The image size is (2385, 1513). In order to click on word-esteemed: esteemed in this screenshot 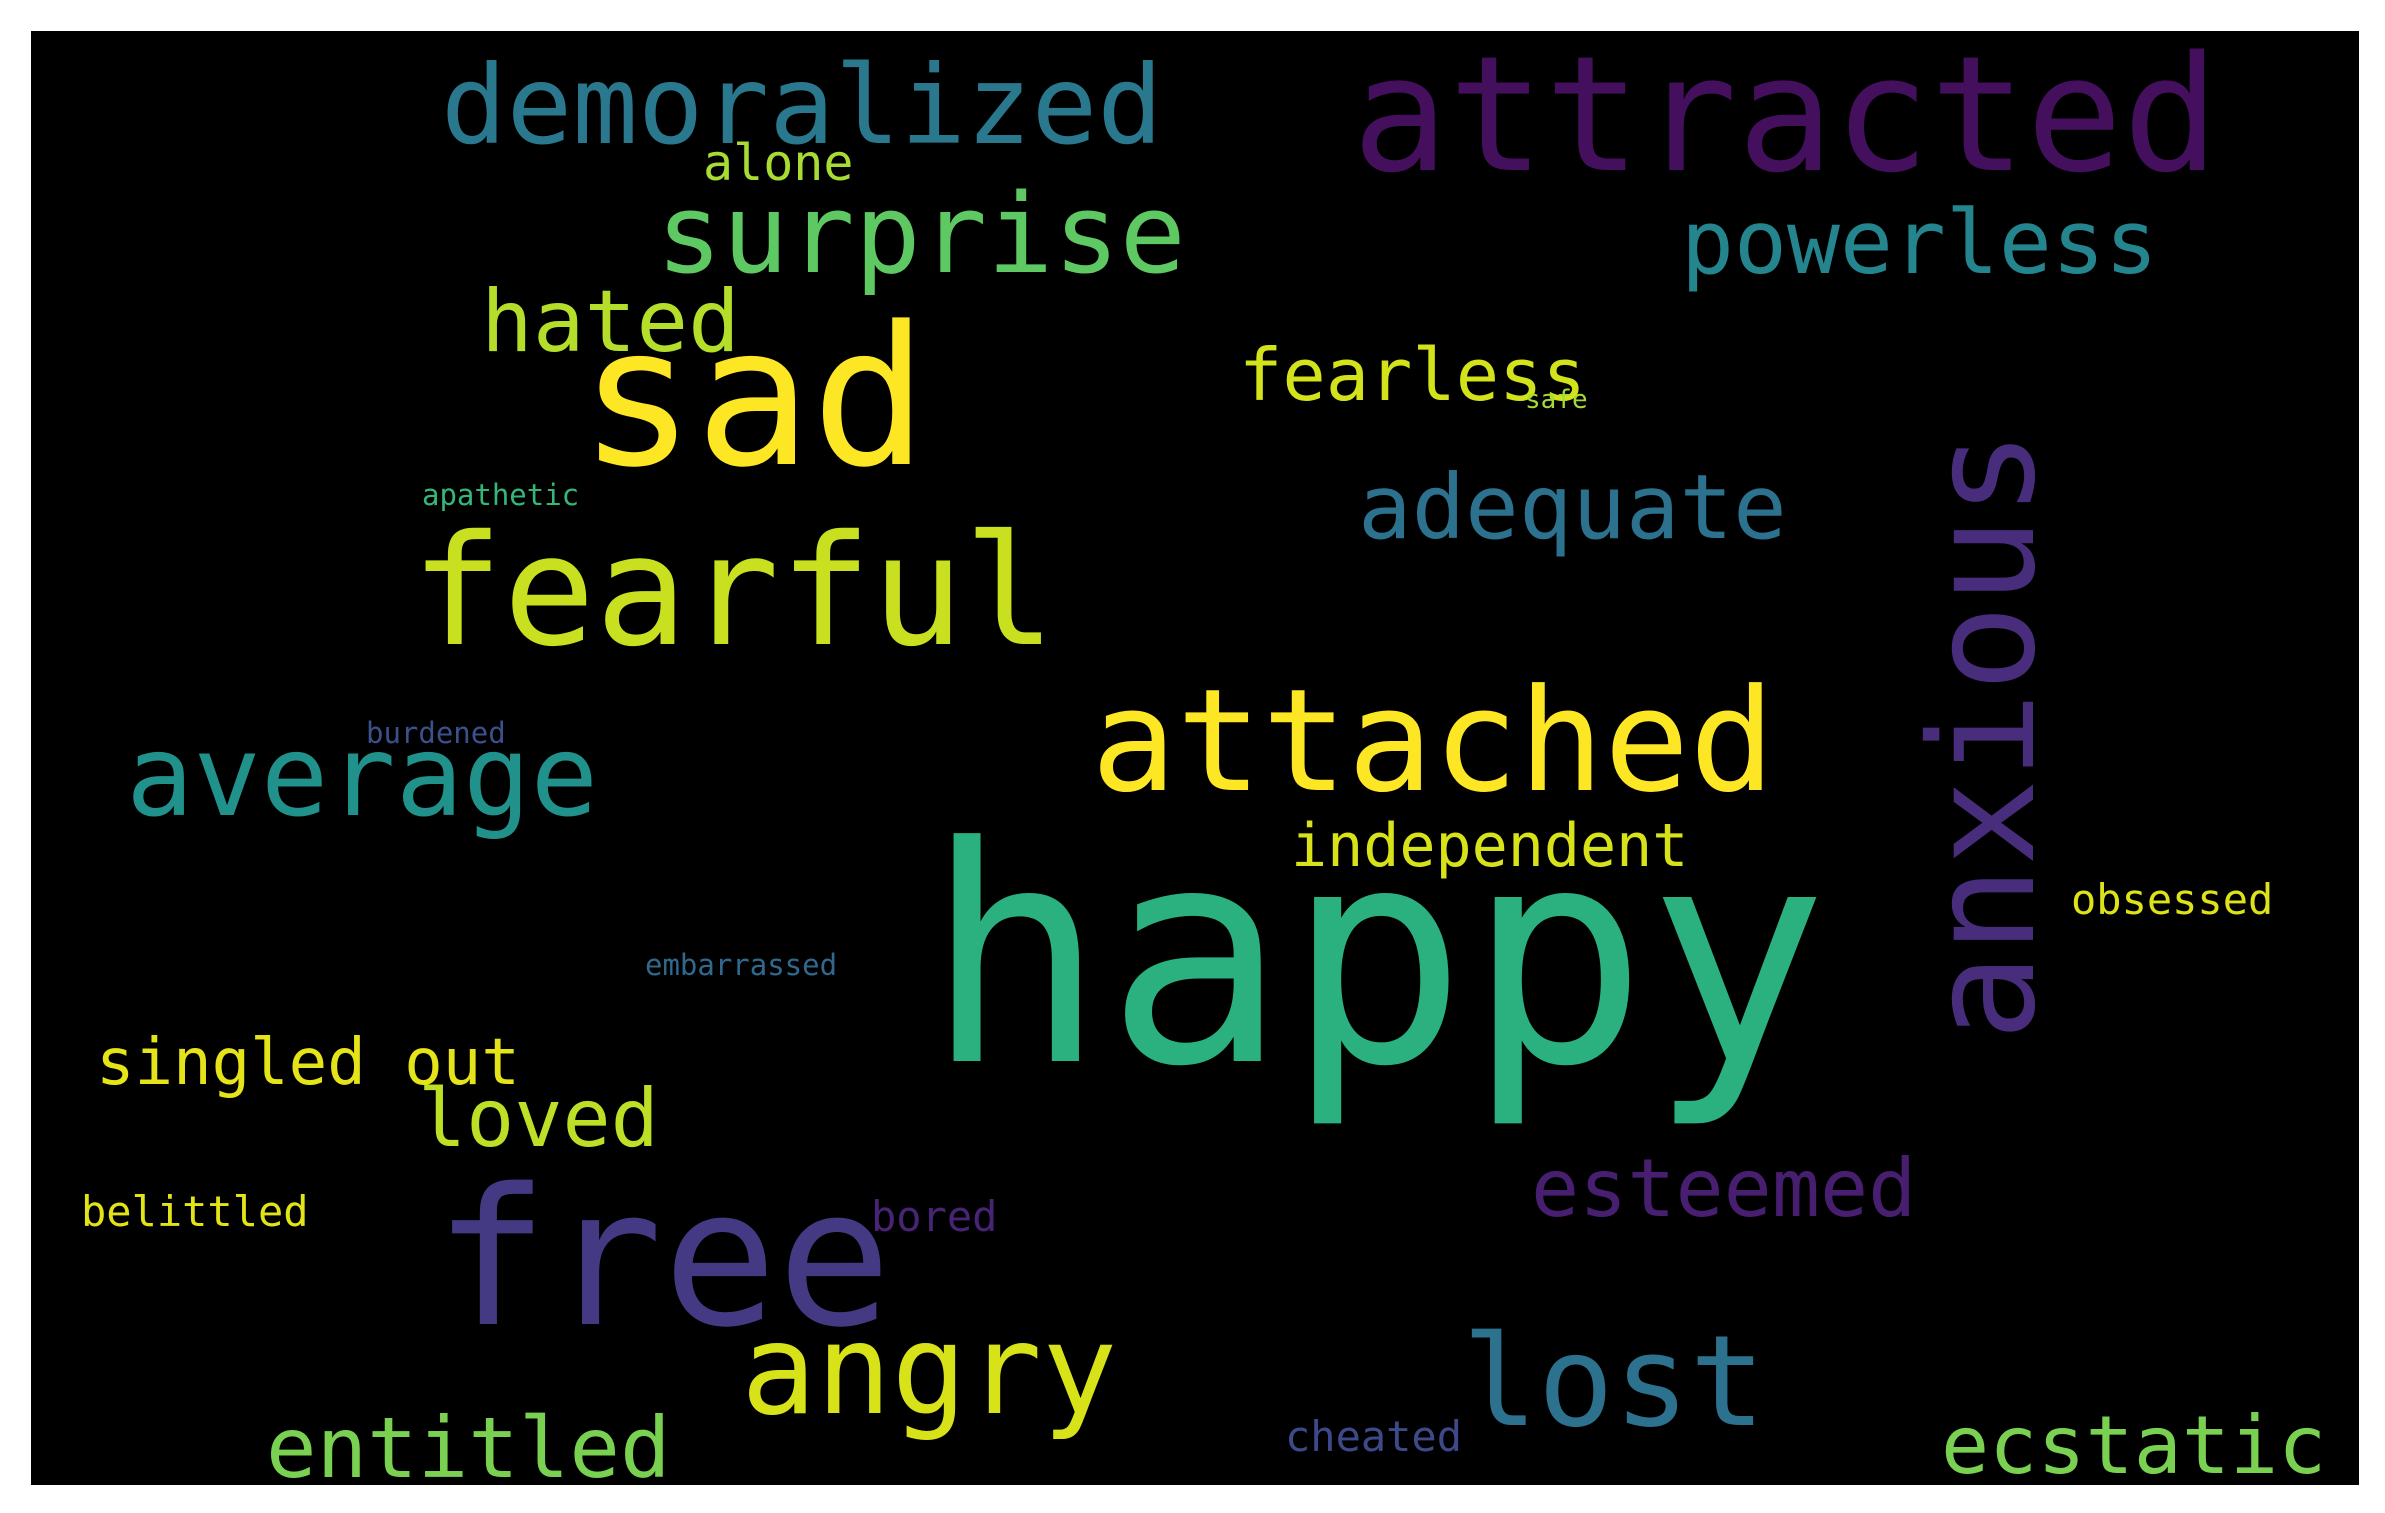, I will do `click(1724, 1188)`.